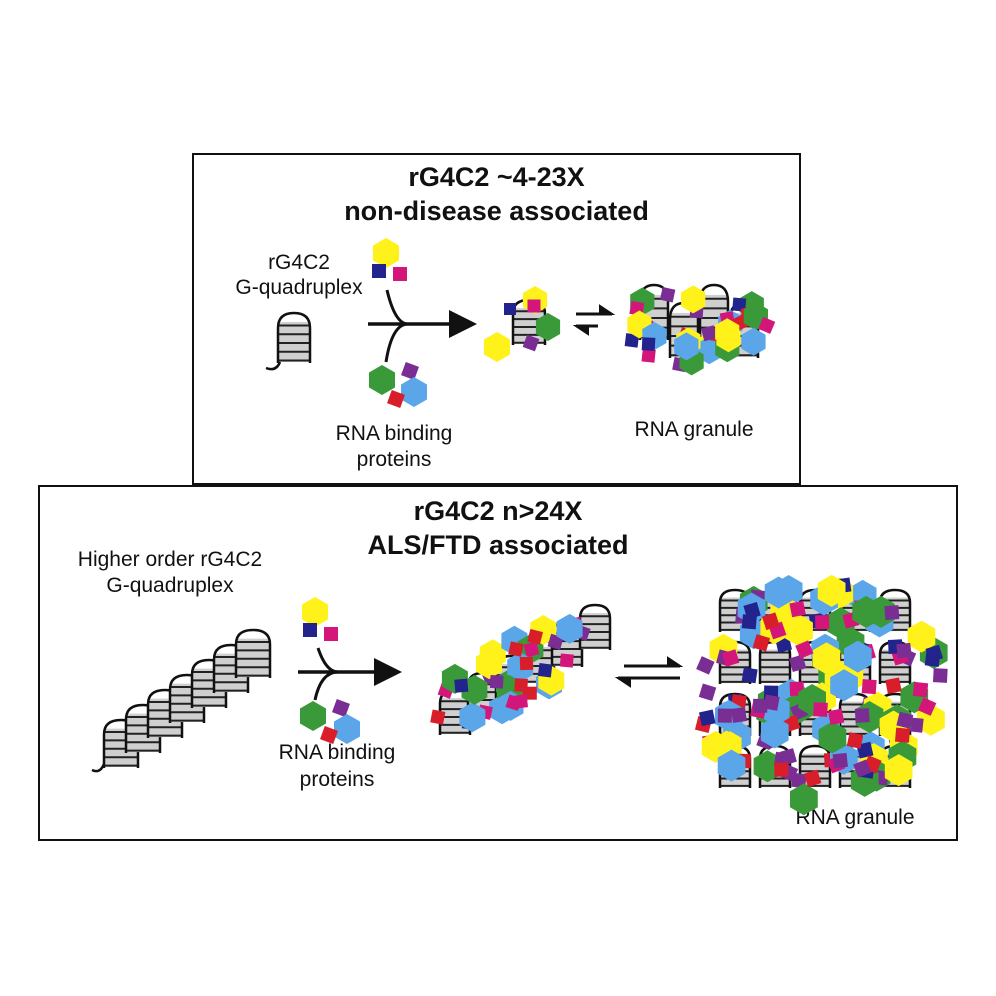 This screenshot has width=996, height=996. What do you see at coordinates (594, 320) in the screenshot?
I see `equilibrium-arrows-top` at bounding box center [594, 320].